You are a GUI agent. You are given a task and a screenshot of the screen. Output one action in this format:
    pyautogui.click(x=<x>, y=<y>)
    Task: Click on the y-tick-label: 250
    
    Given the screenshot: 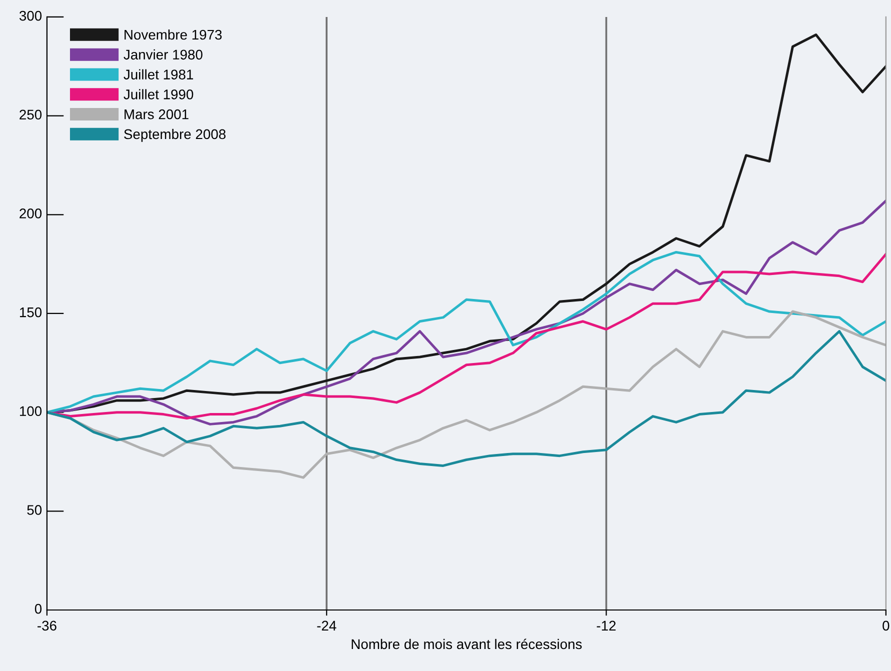 What is the action you would take?
    pyautogui.click(x=31, y=115)
    